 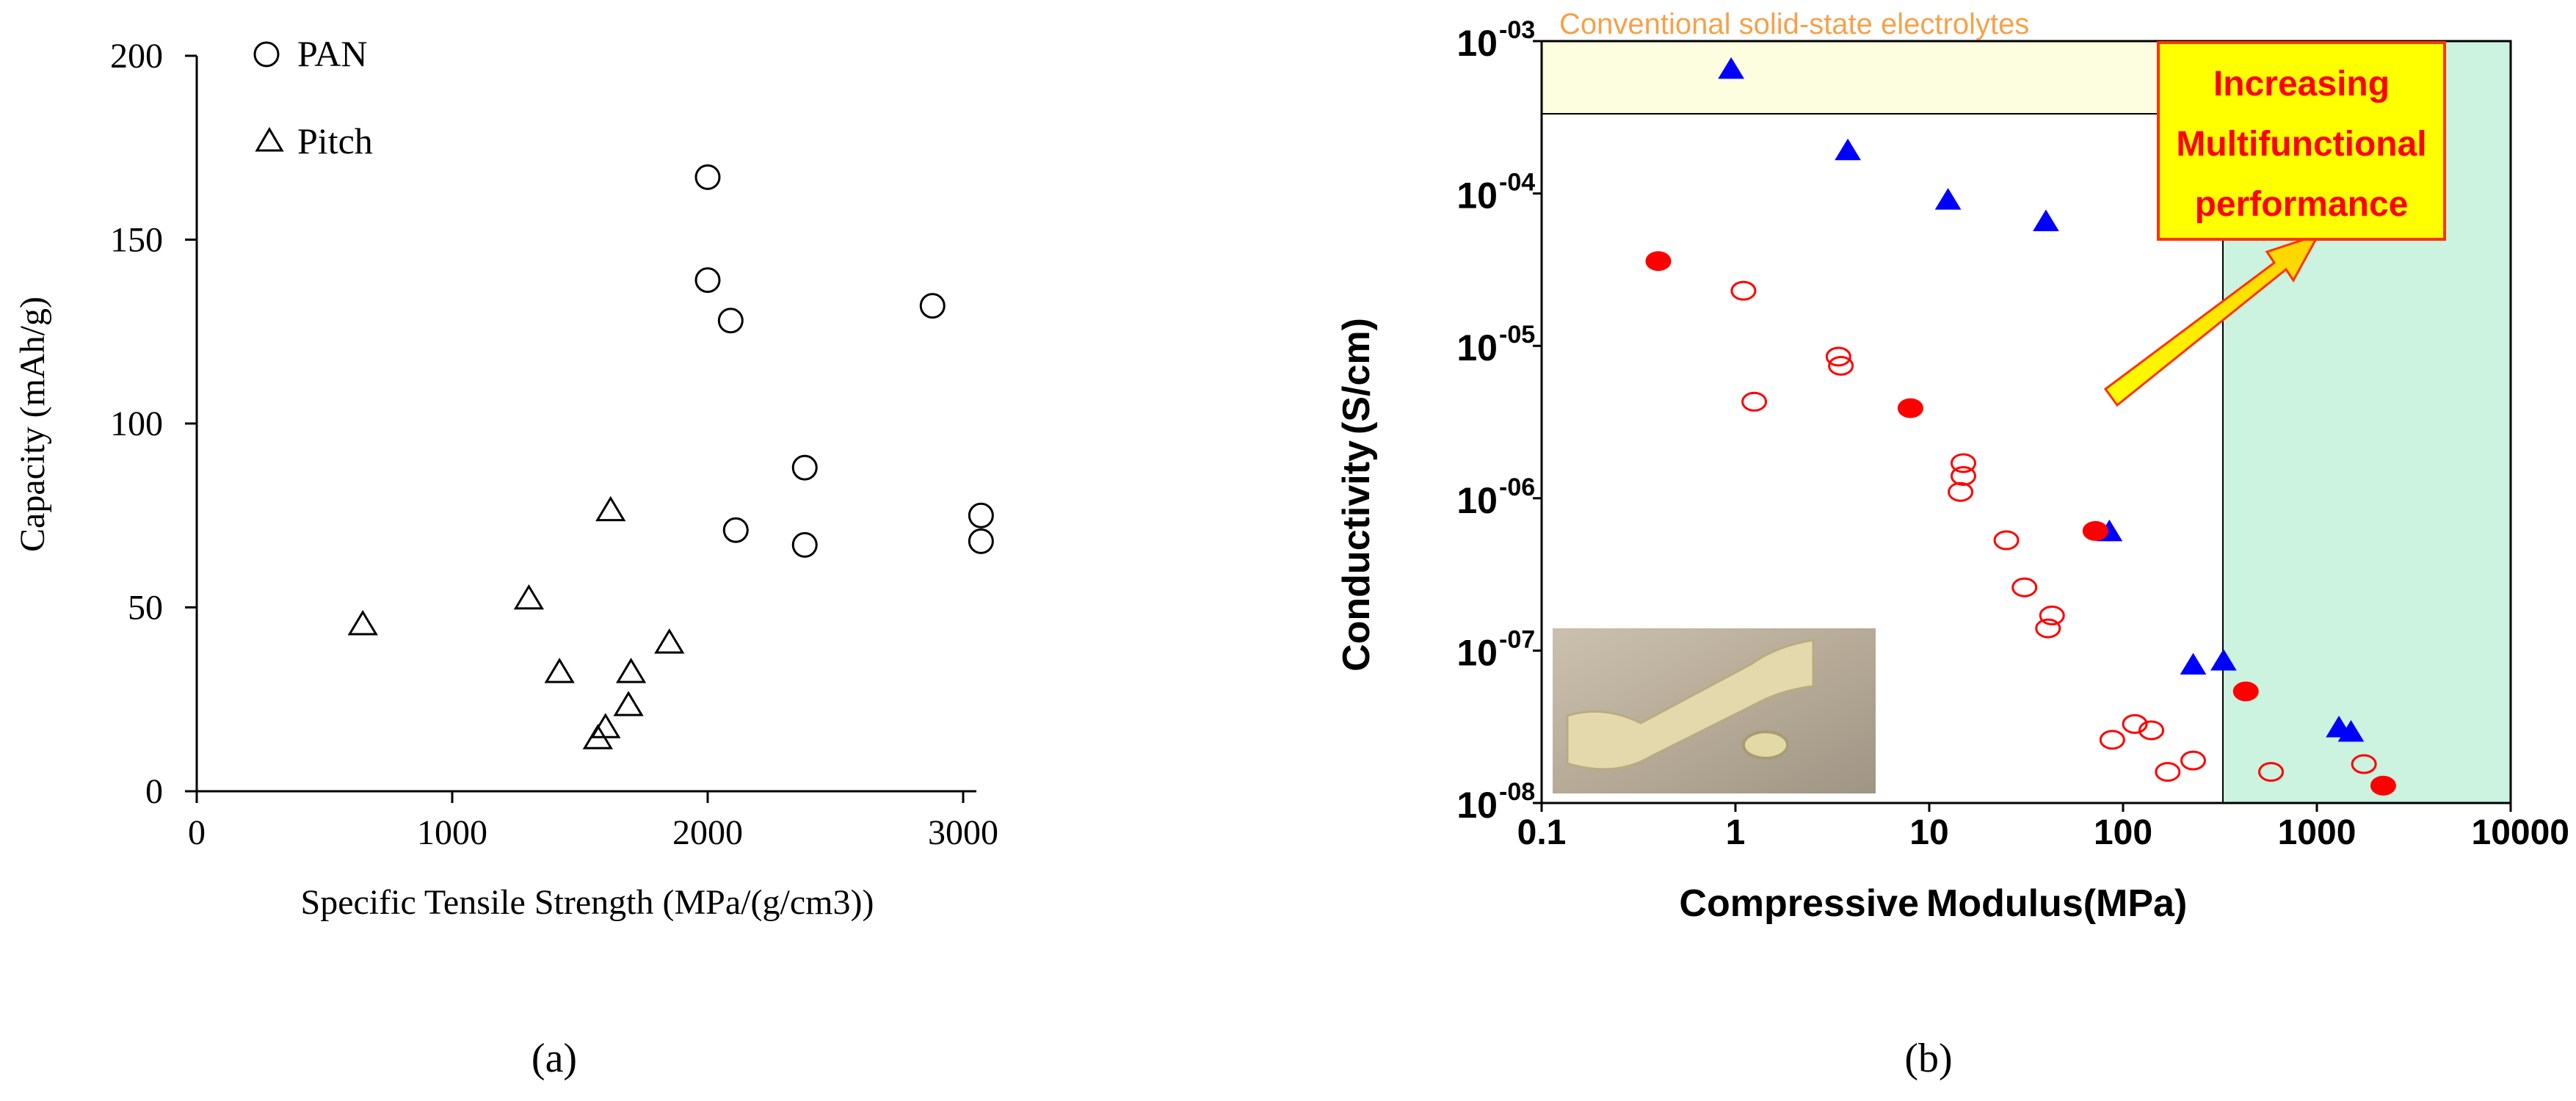 I want to click on legend-pan-label: PAN, so click(x=332, y=53).